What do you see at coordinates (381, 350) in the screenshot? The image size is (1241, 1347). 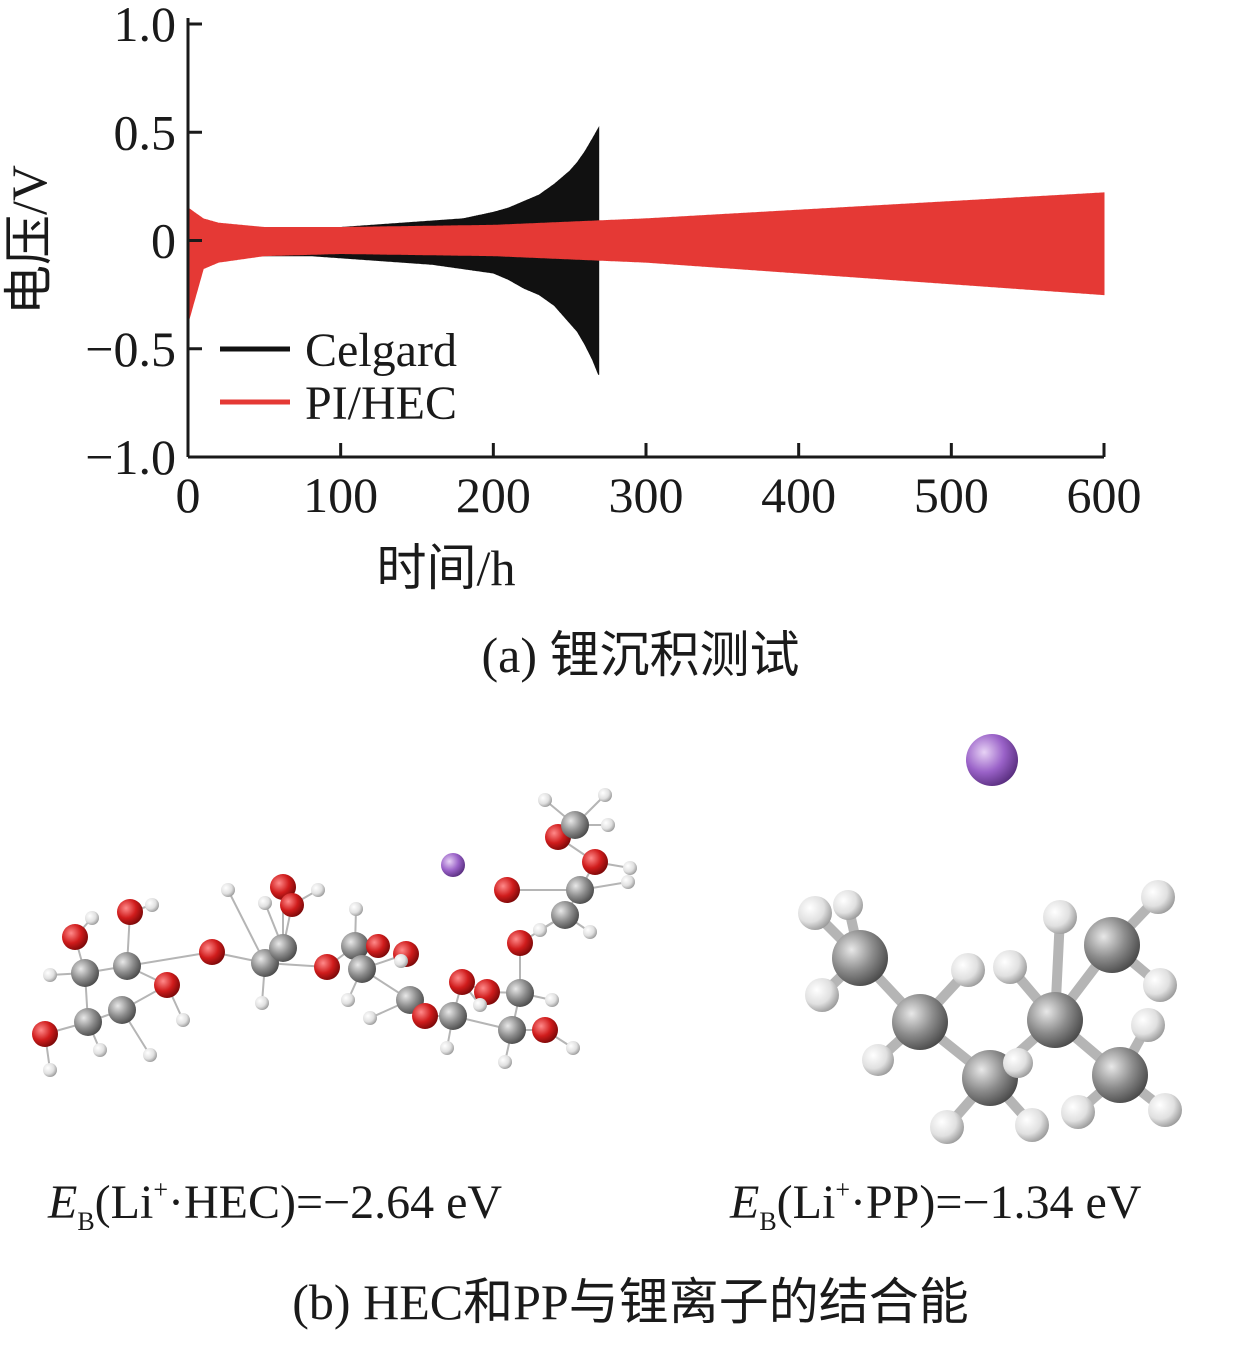 I see `legend-label-0: Celgard` at bounding box center [381, 350].